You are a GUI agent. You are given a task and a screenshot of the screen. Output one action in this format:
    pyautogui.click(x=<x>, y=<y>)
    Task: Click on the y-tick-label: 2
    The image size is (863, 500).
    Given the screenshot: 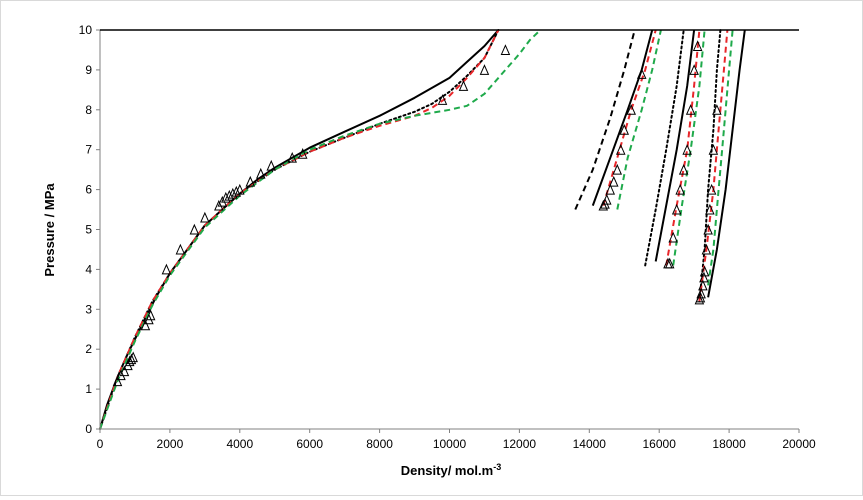 What is the action you would take?
    pyautogui.click(x=88, y=349)
    